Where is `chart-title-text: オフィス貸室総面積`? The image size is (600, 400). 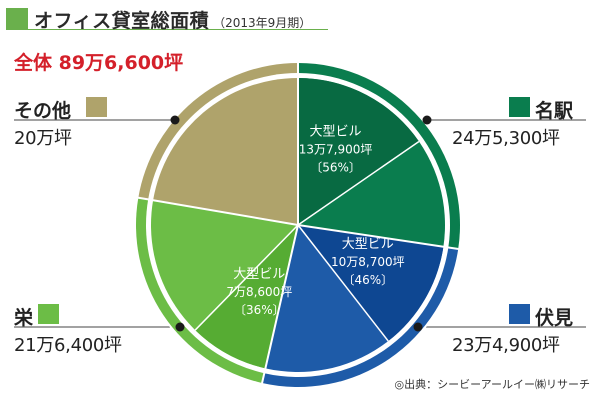 chart-title-text: オフィス貸室総面積 is located at coordinates (122, 21).